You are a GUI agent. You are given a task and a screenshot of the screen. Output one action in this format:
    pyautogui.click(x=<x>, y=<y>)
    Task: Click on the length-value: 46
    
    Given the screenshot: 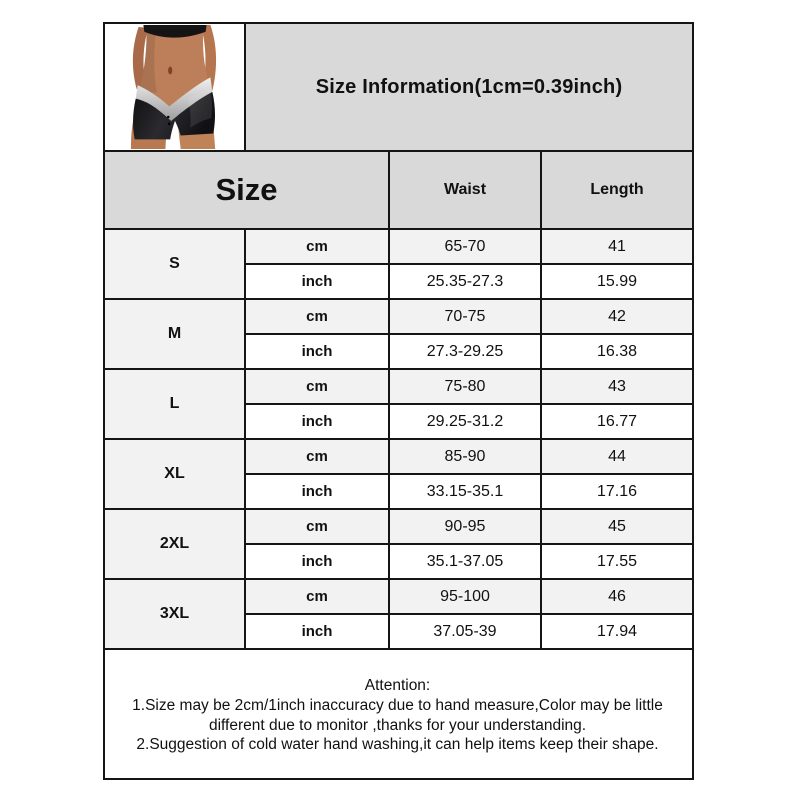 What is the action you would take?
    pyautogui.click(x=617, y=596)
    